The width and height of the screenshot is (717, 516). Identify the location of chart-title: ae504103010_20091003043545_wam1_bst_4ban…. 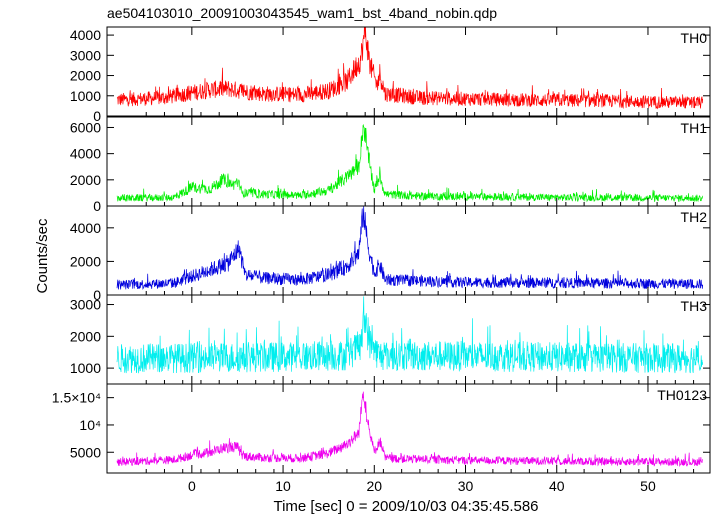
(302, 13).